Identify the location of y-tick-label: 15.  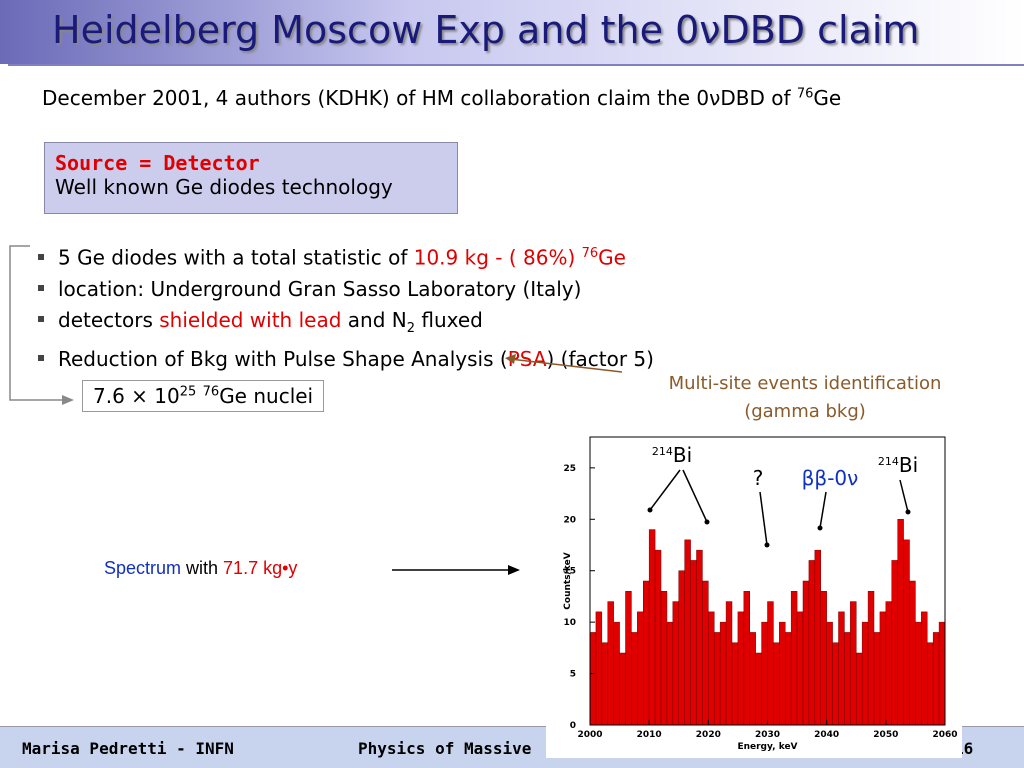
(569, 572).